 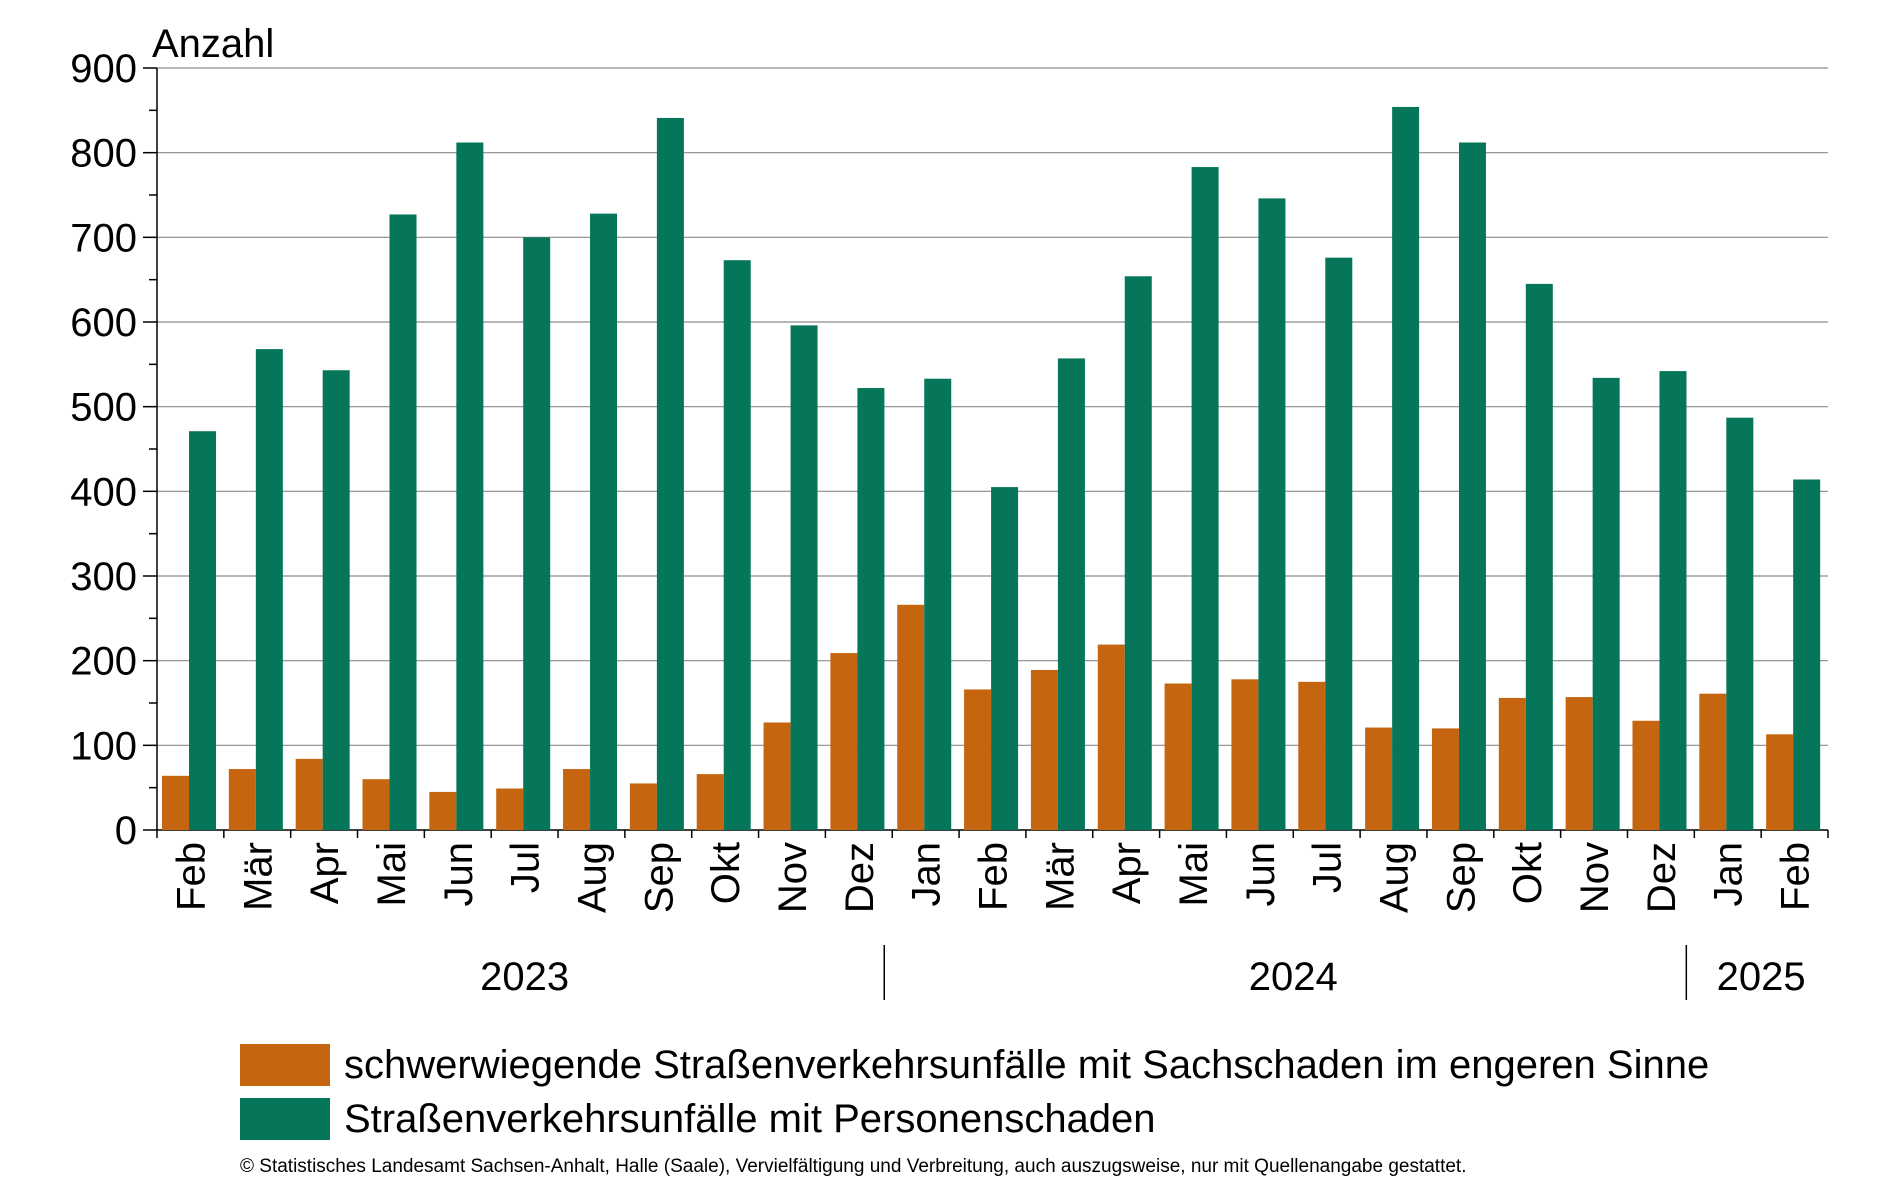 What do you see at coordinates (1761, 977) in the screenshot?
I see `year-label: 2025` at bounding box center [1761, 977].